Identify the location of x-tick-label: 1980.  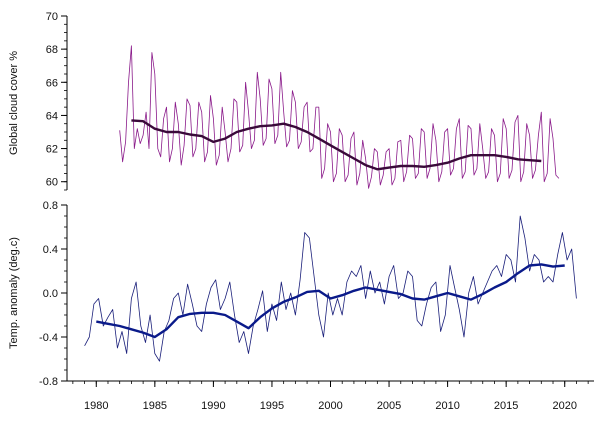
(96, 406).